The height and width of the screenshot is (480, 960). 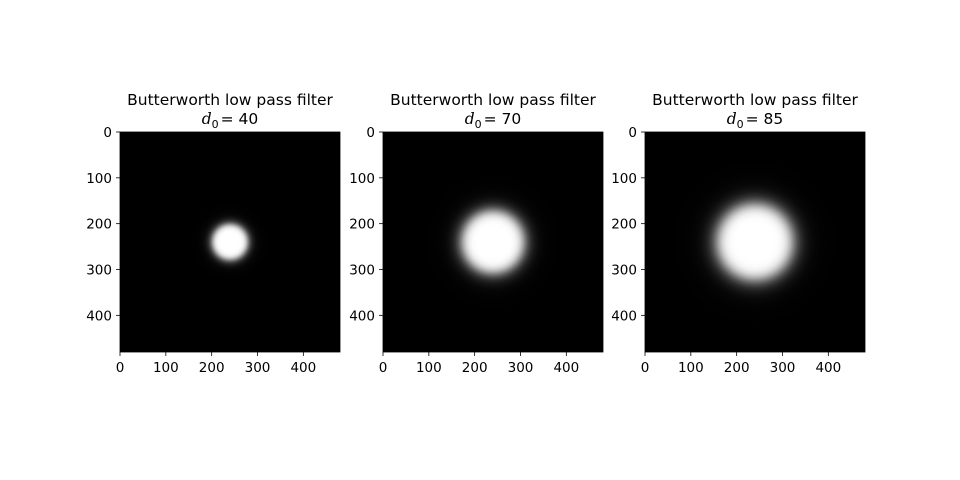 What do you see at coordinates (230, 120) in the screenshot?
I see `chart-subtitle: d0 = 40` at bounding box center [230, 120].